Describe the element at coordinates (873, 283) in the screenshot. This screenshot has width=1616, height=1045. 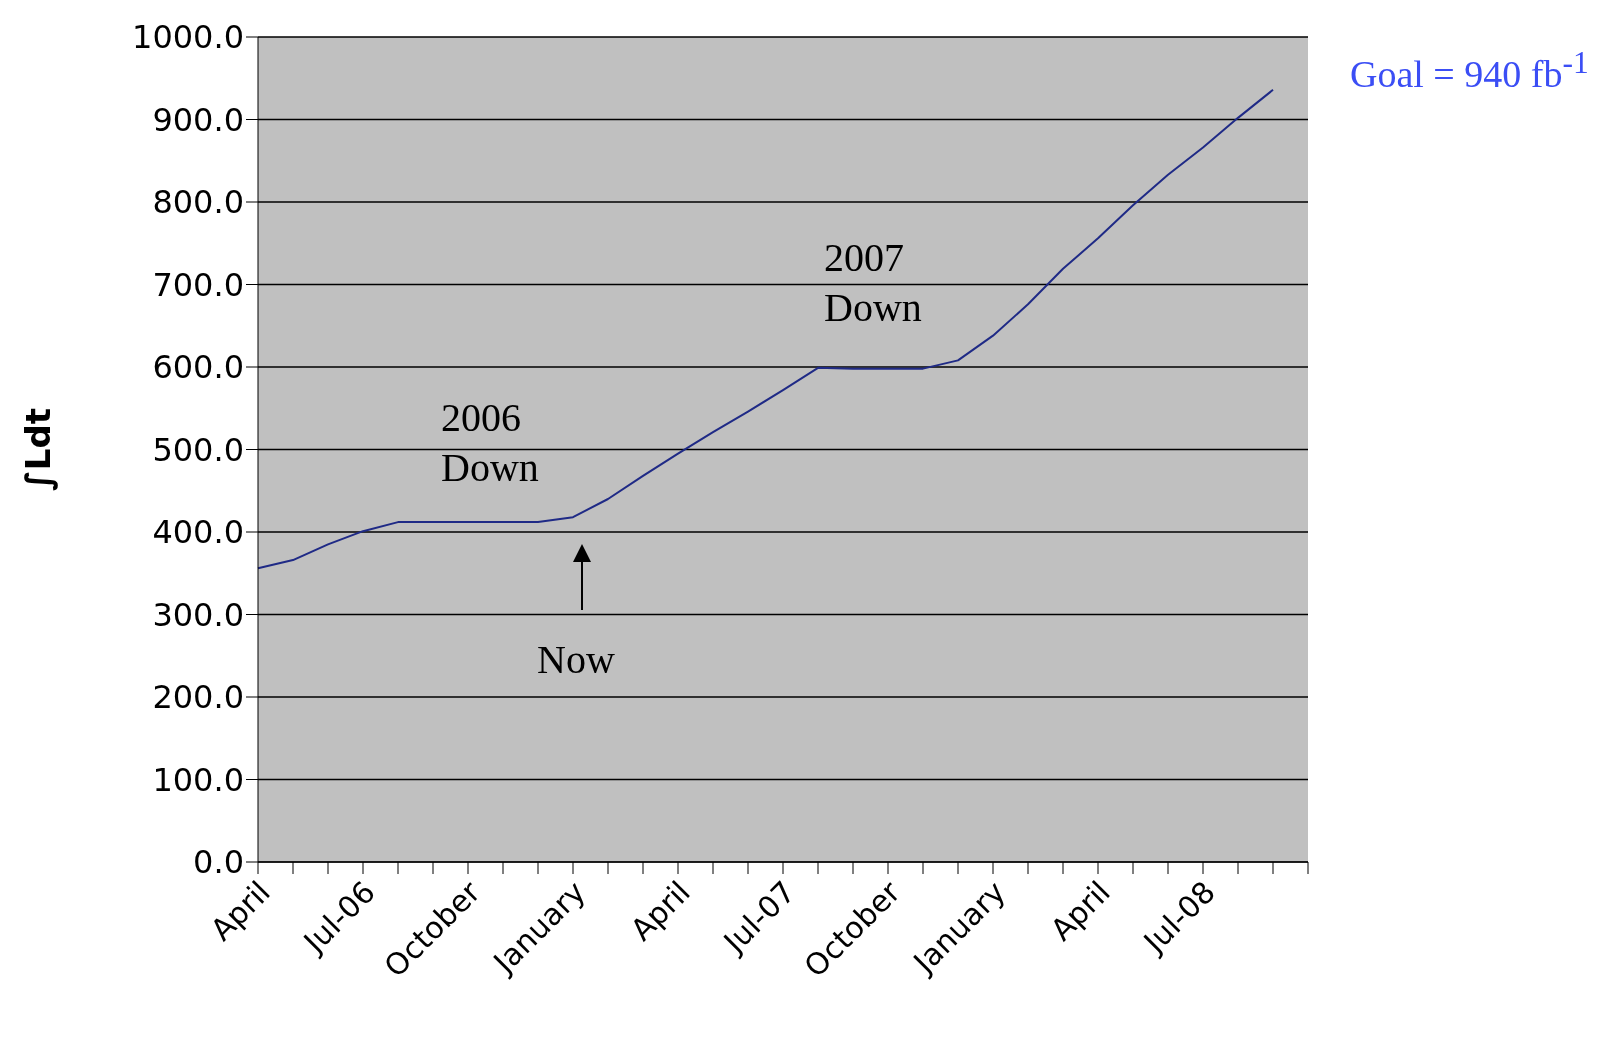
I see `annotation: 2007 Down` at that location.